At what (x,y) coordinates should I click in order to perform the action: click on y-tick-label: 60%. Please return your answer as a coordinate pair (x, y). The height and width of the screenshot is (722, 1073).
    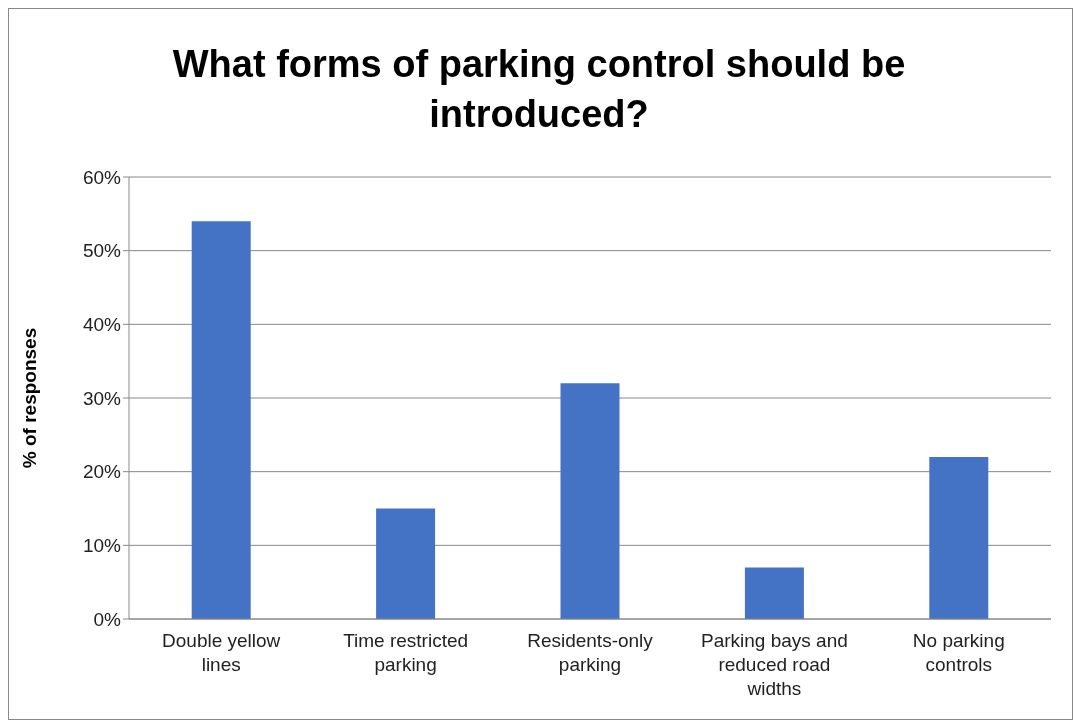
    Looking at the image, I should click on (102, 177).